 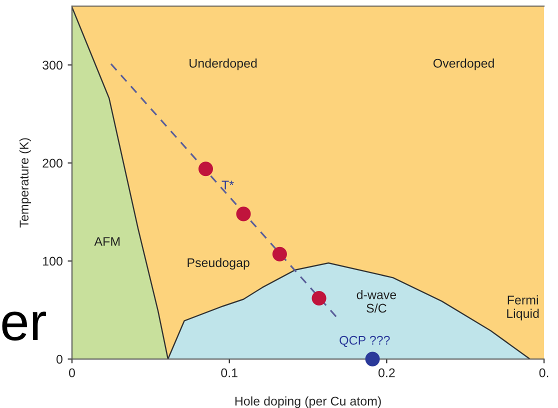 What do you see at coordinates (71, 373) in the screenshot?
I see `x-tick-label: 0` at bounding box center [71, 373].